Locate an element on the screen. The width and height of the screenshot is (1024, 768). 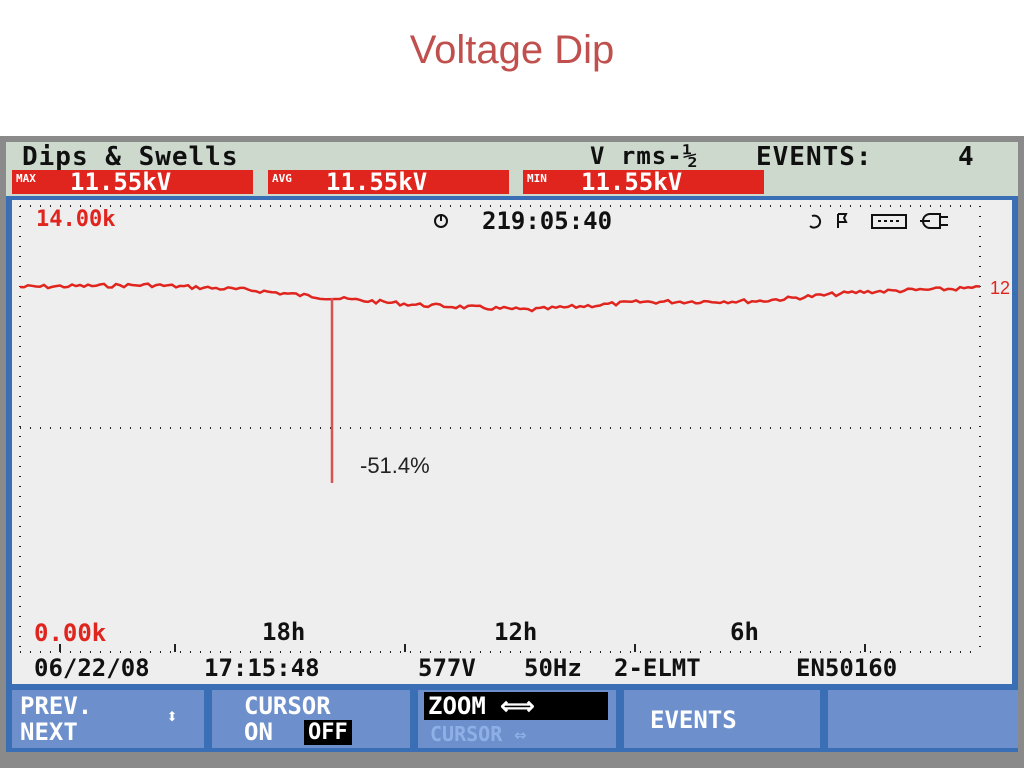
next-label: NEXT is located at coordinates (49, 732).